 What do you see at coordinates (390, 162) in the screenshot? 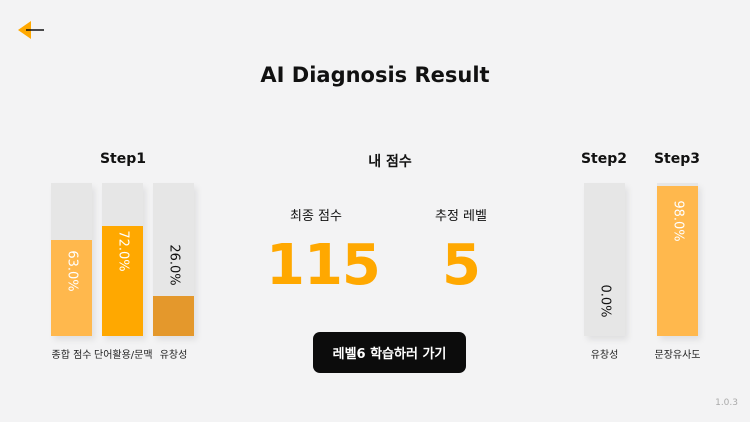
I see `my-score-title: 내 점수` at bounding box center [390, 162].